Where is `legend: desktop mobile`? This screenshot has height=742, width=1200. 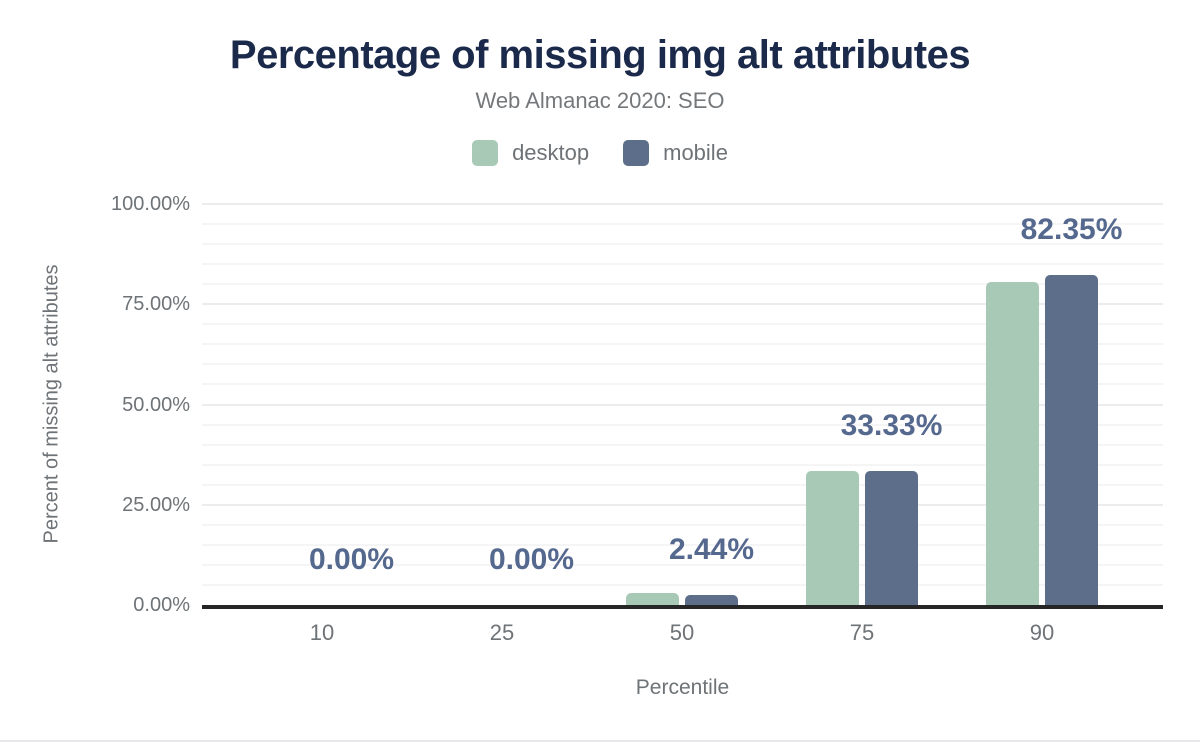 legend: desktop mobile is located at coordinates (600, 153).